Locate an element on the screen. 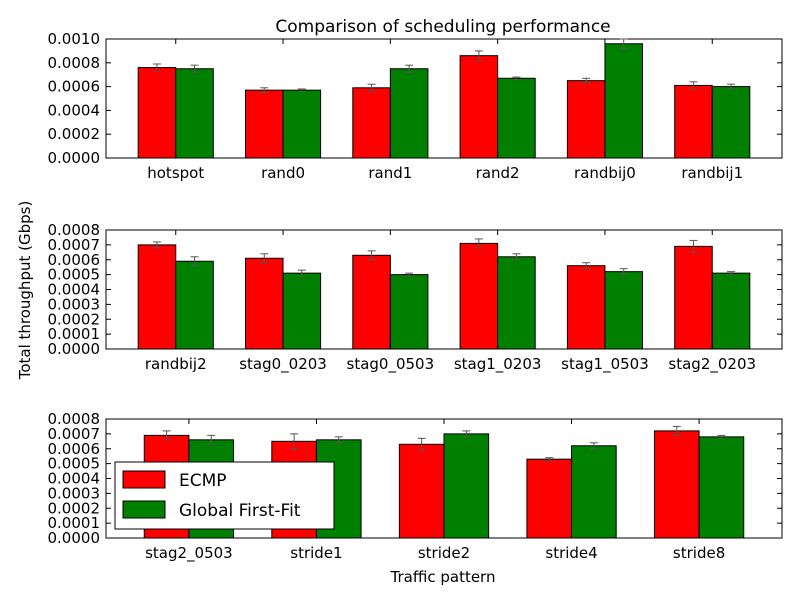 Image resolution: width=800 pixels, height=600 pixels. y-axis-label: Total throughput (Gbps) is located at coordinates (25, 291).